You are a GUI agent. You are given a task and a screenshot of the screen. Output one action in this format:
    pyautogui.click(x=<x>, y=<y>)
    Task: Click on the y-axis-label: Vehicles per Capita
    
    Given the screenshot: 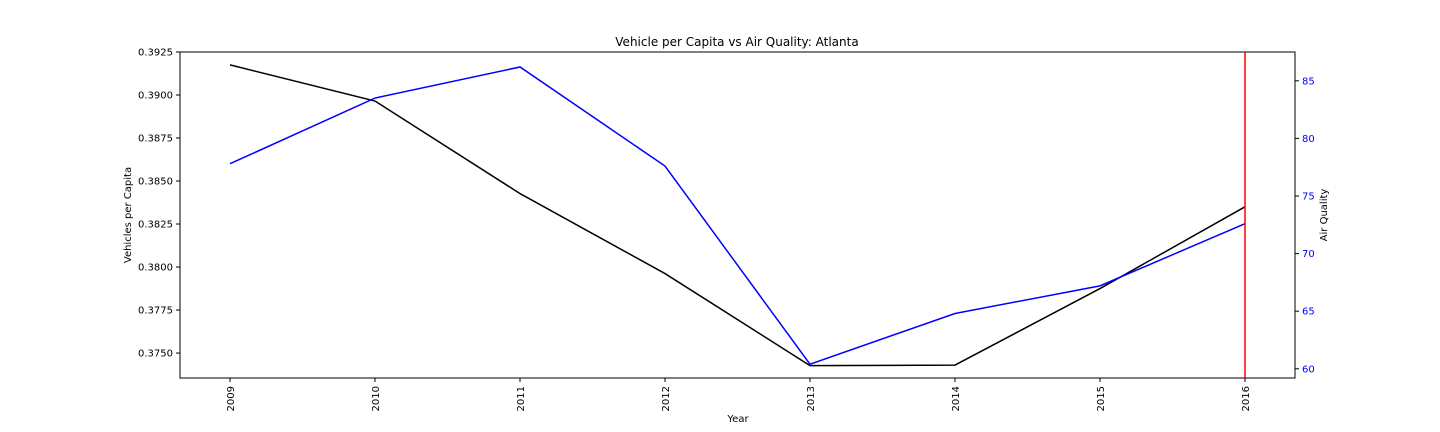 What is the action you would take?
    pyautogui.click(x=128, y=215)
    